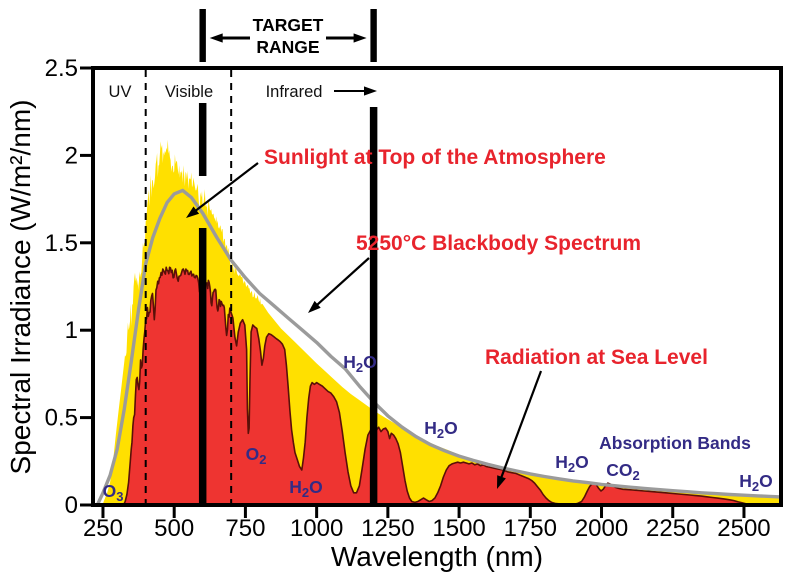  Describe the element at coordinates (373, 35) in the screenshot. I see `target-range-right-marker` at that location.